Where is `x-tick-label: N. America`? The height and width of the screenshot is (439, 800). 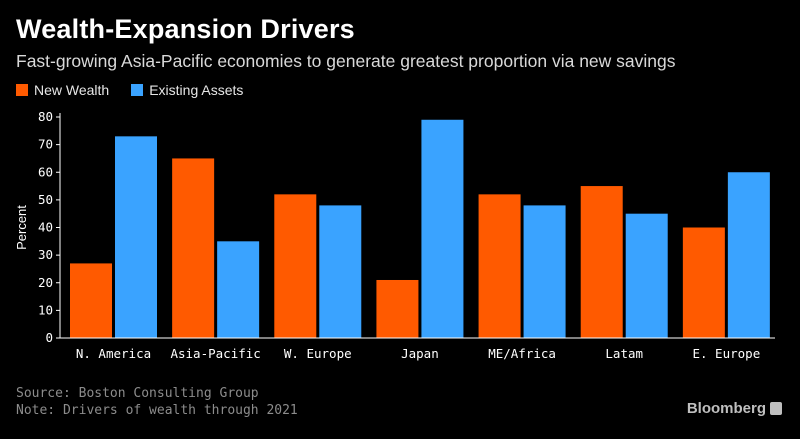
x-tick-label: N. America is located at coordinates (113, 353).